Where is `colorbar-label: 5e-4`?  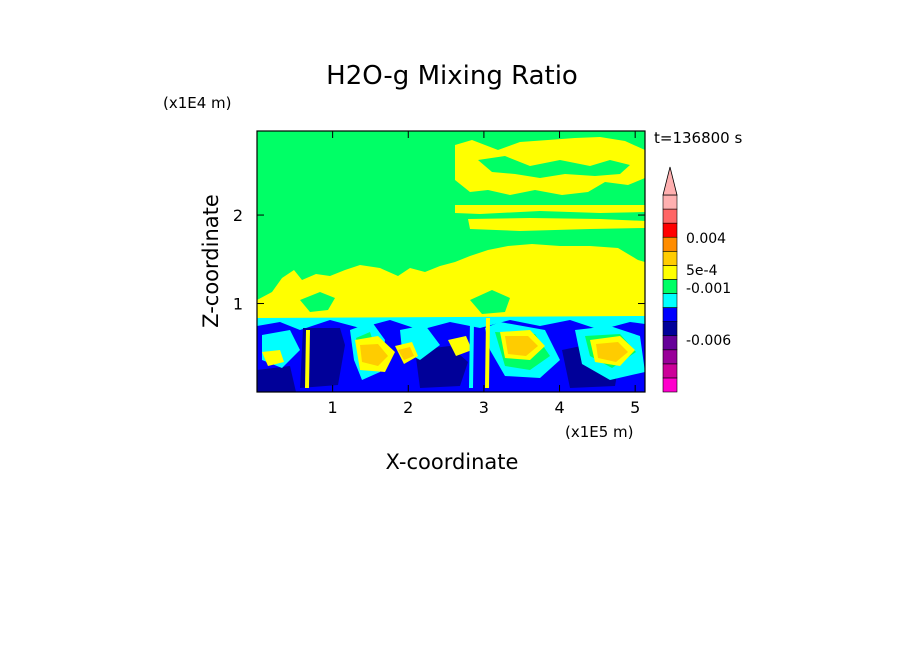
colorbar-label: 5e-4 is located at coordinates (702, 271).